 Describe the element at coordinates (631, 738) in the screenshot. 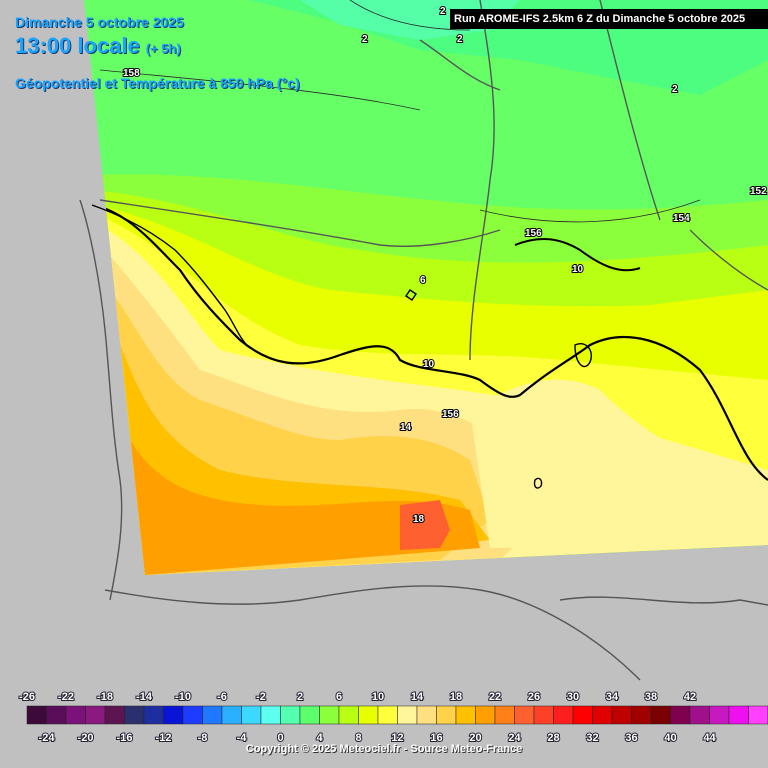

I see `legend-tick-label: 36` at that location.